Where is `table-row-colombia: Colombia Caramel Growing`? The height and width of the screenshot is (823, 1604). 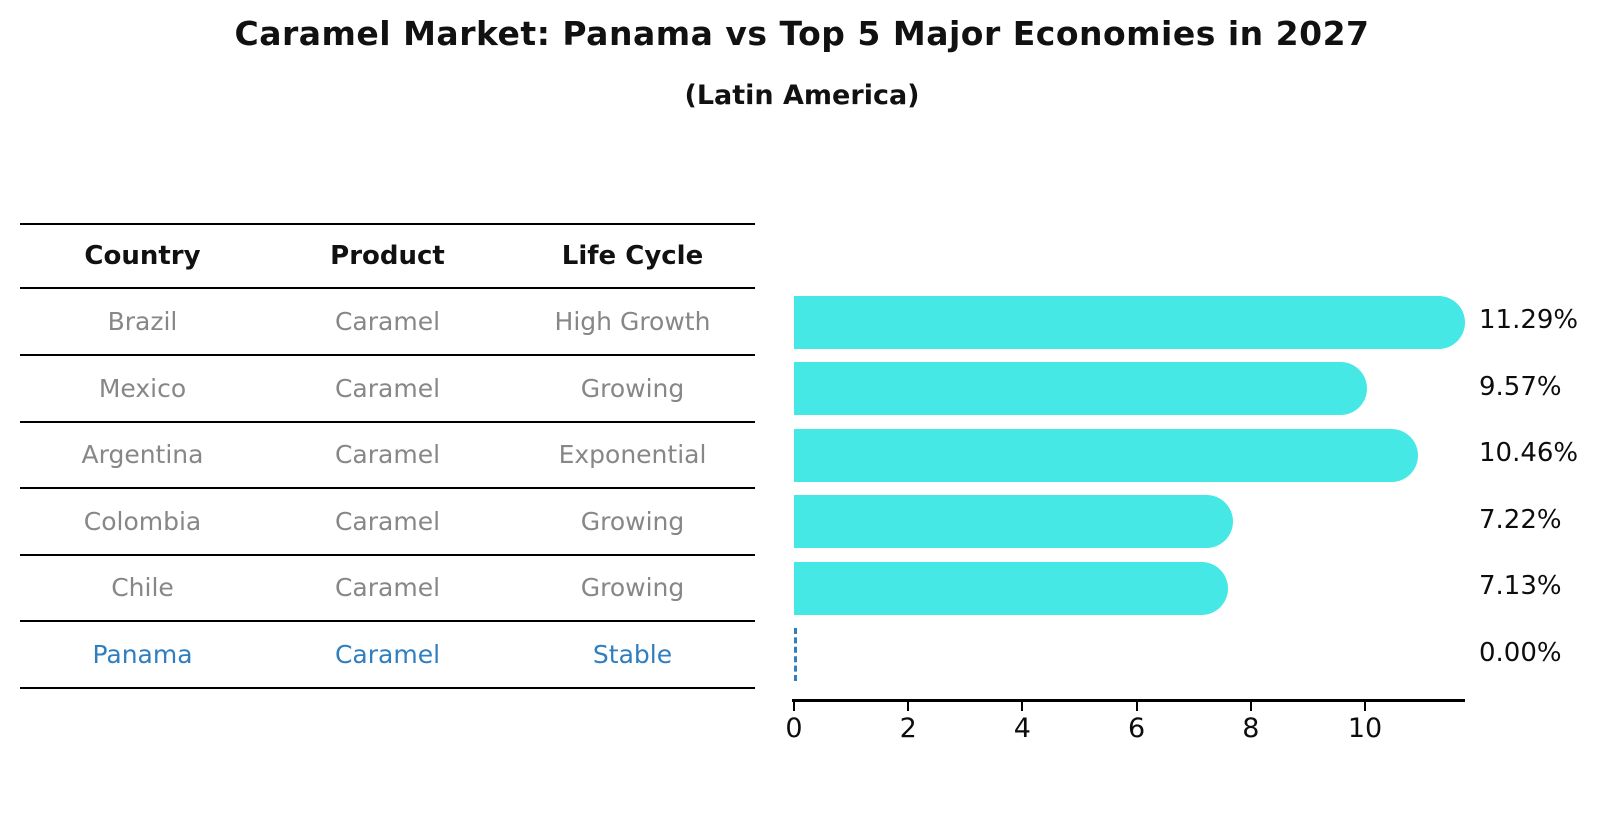
table-row-colombia: Colombia Caramel Growing is located at coordinates (387, 522).